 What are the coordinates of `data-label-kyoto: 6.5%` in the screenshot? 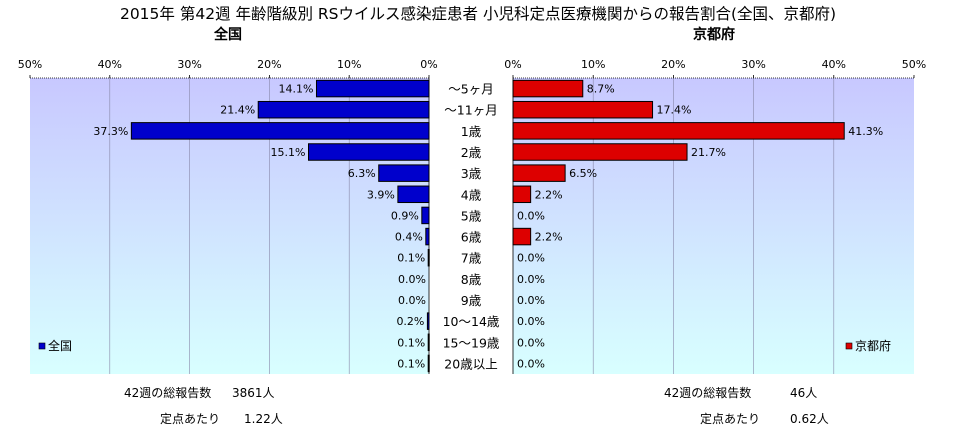 It's located at (583, 173).